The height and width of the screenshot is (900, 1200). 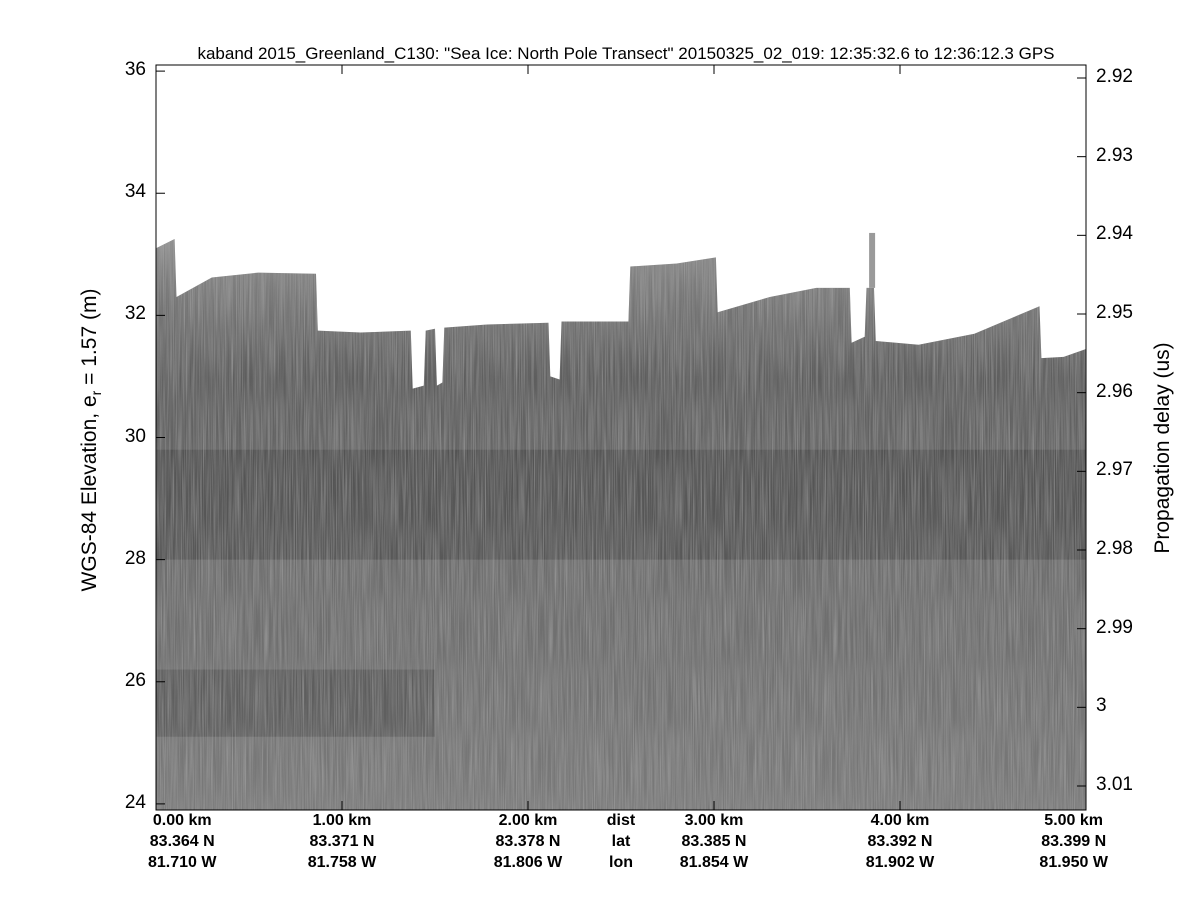 I want to click on y-tick-label-right: 2.97, so click(x=1114, y=470).